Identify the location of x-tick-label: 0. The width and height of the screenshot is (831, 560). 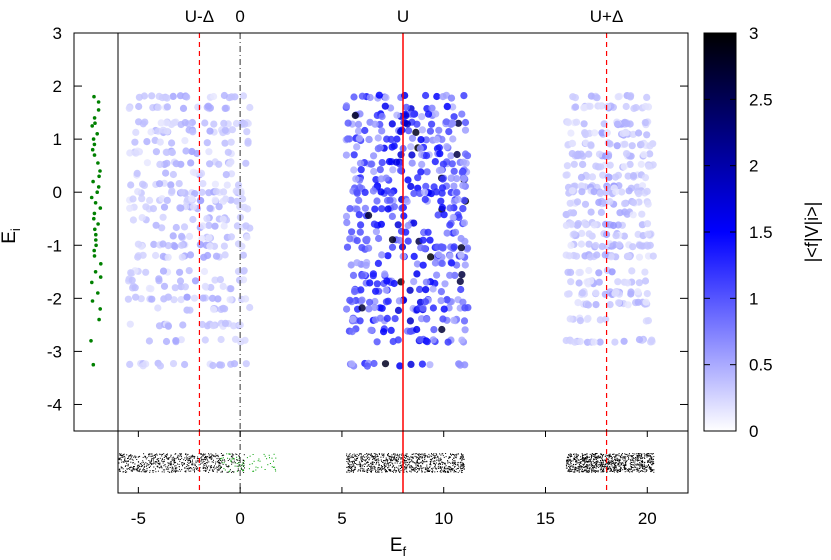
(239, 518).